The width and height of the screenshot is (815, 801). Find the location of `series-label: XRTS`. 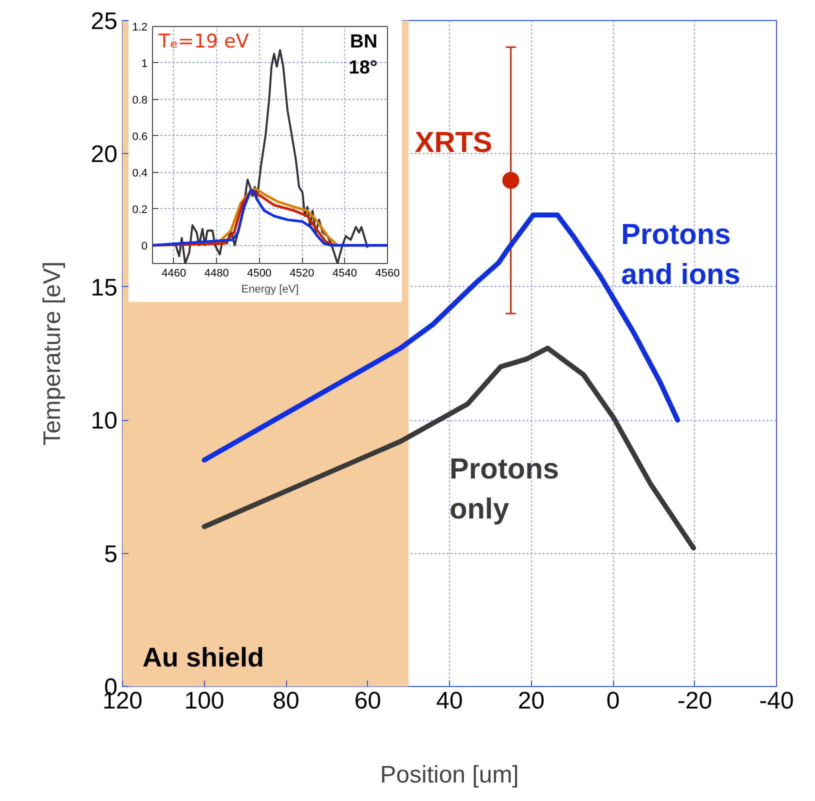

series-label: XRTS is located at coordinates (453, 143).